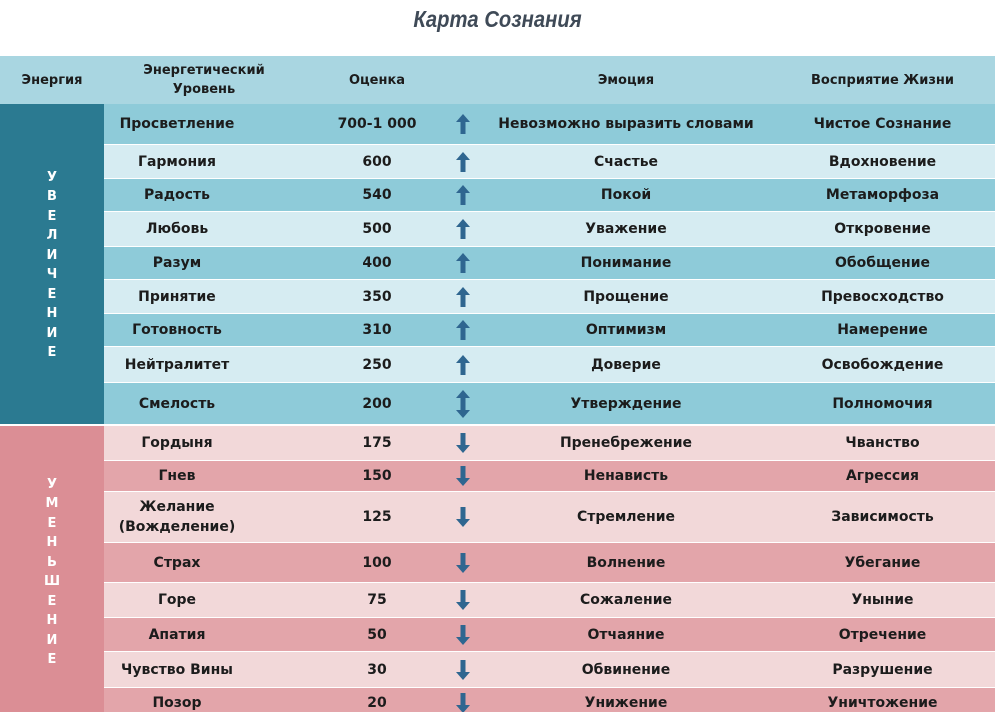  Describe the element at coordinates (626, 161) in the screenshot. I see `emotion-cell: Счастье` at that location.